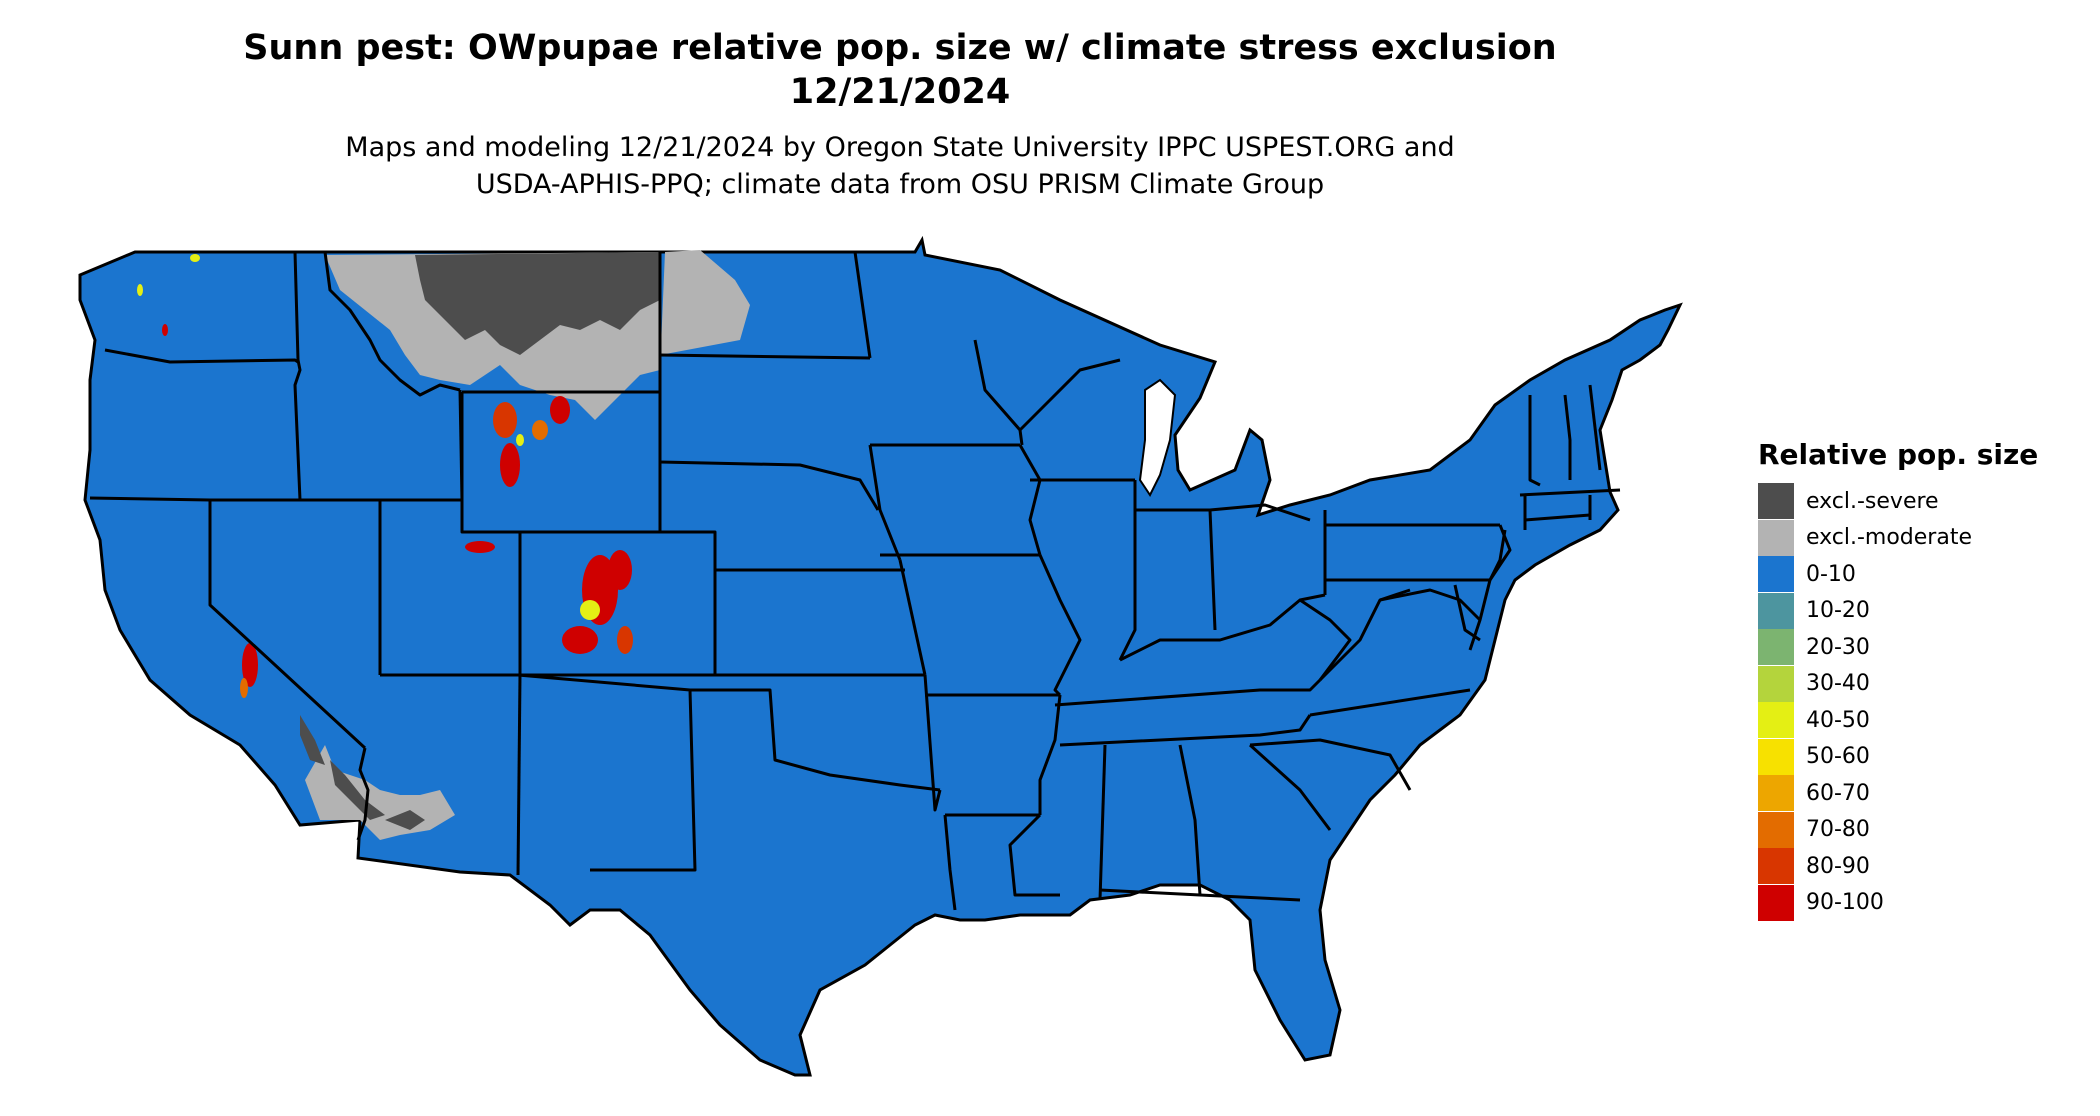 The height and width of the screenshot is (1116, 2100). I want to click on legend-item: 40-50, so click(1898, 720).